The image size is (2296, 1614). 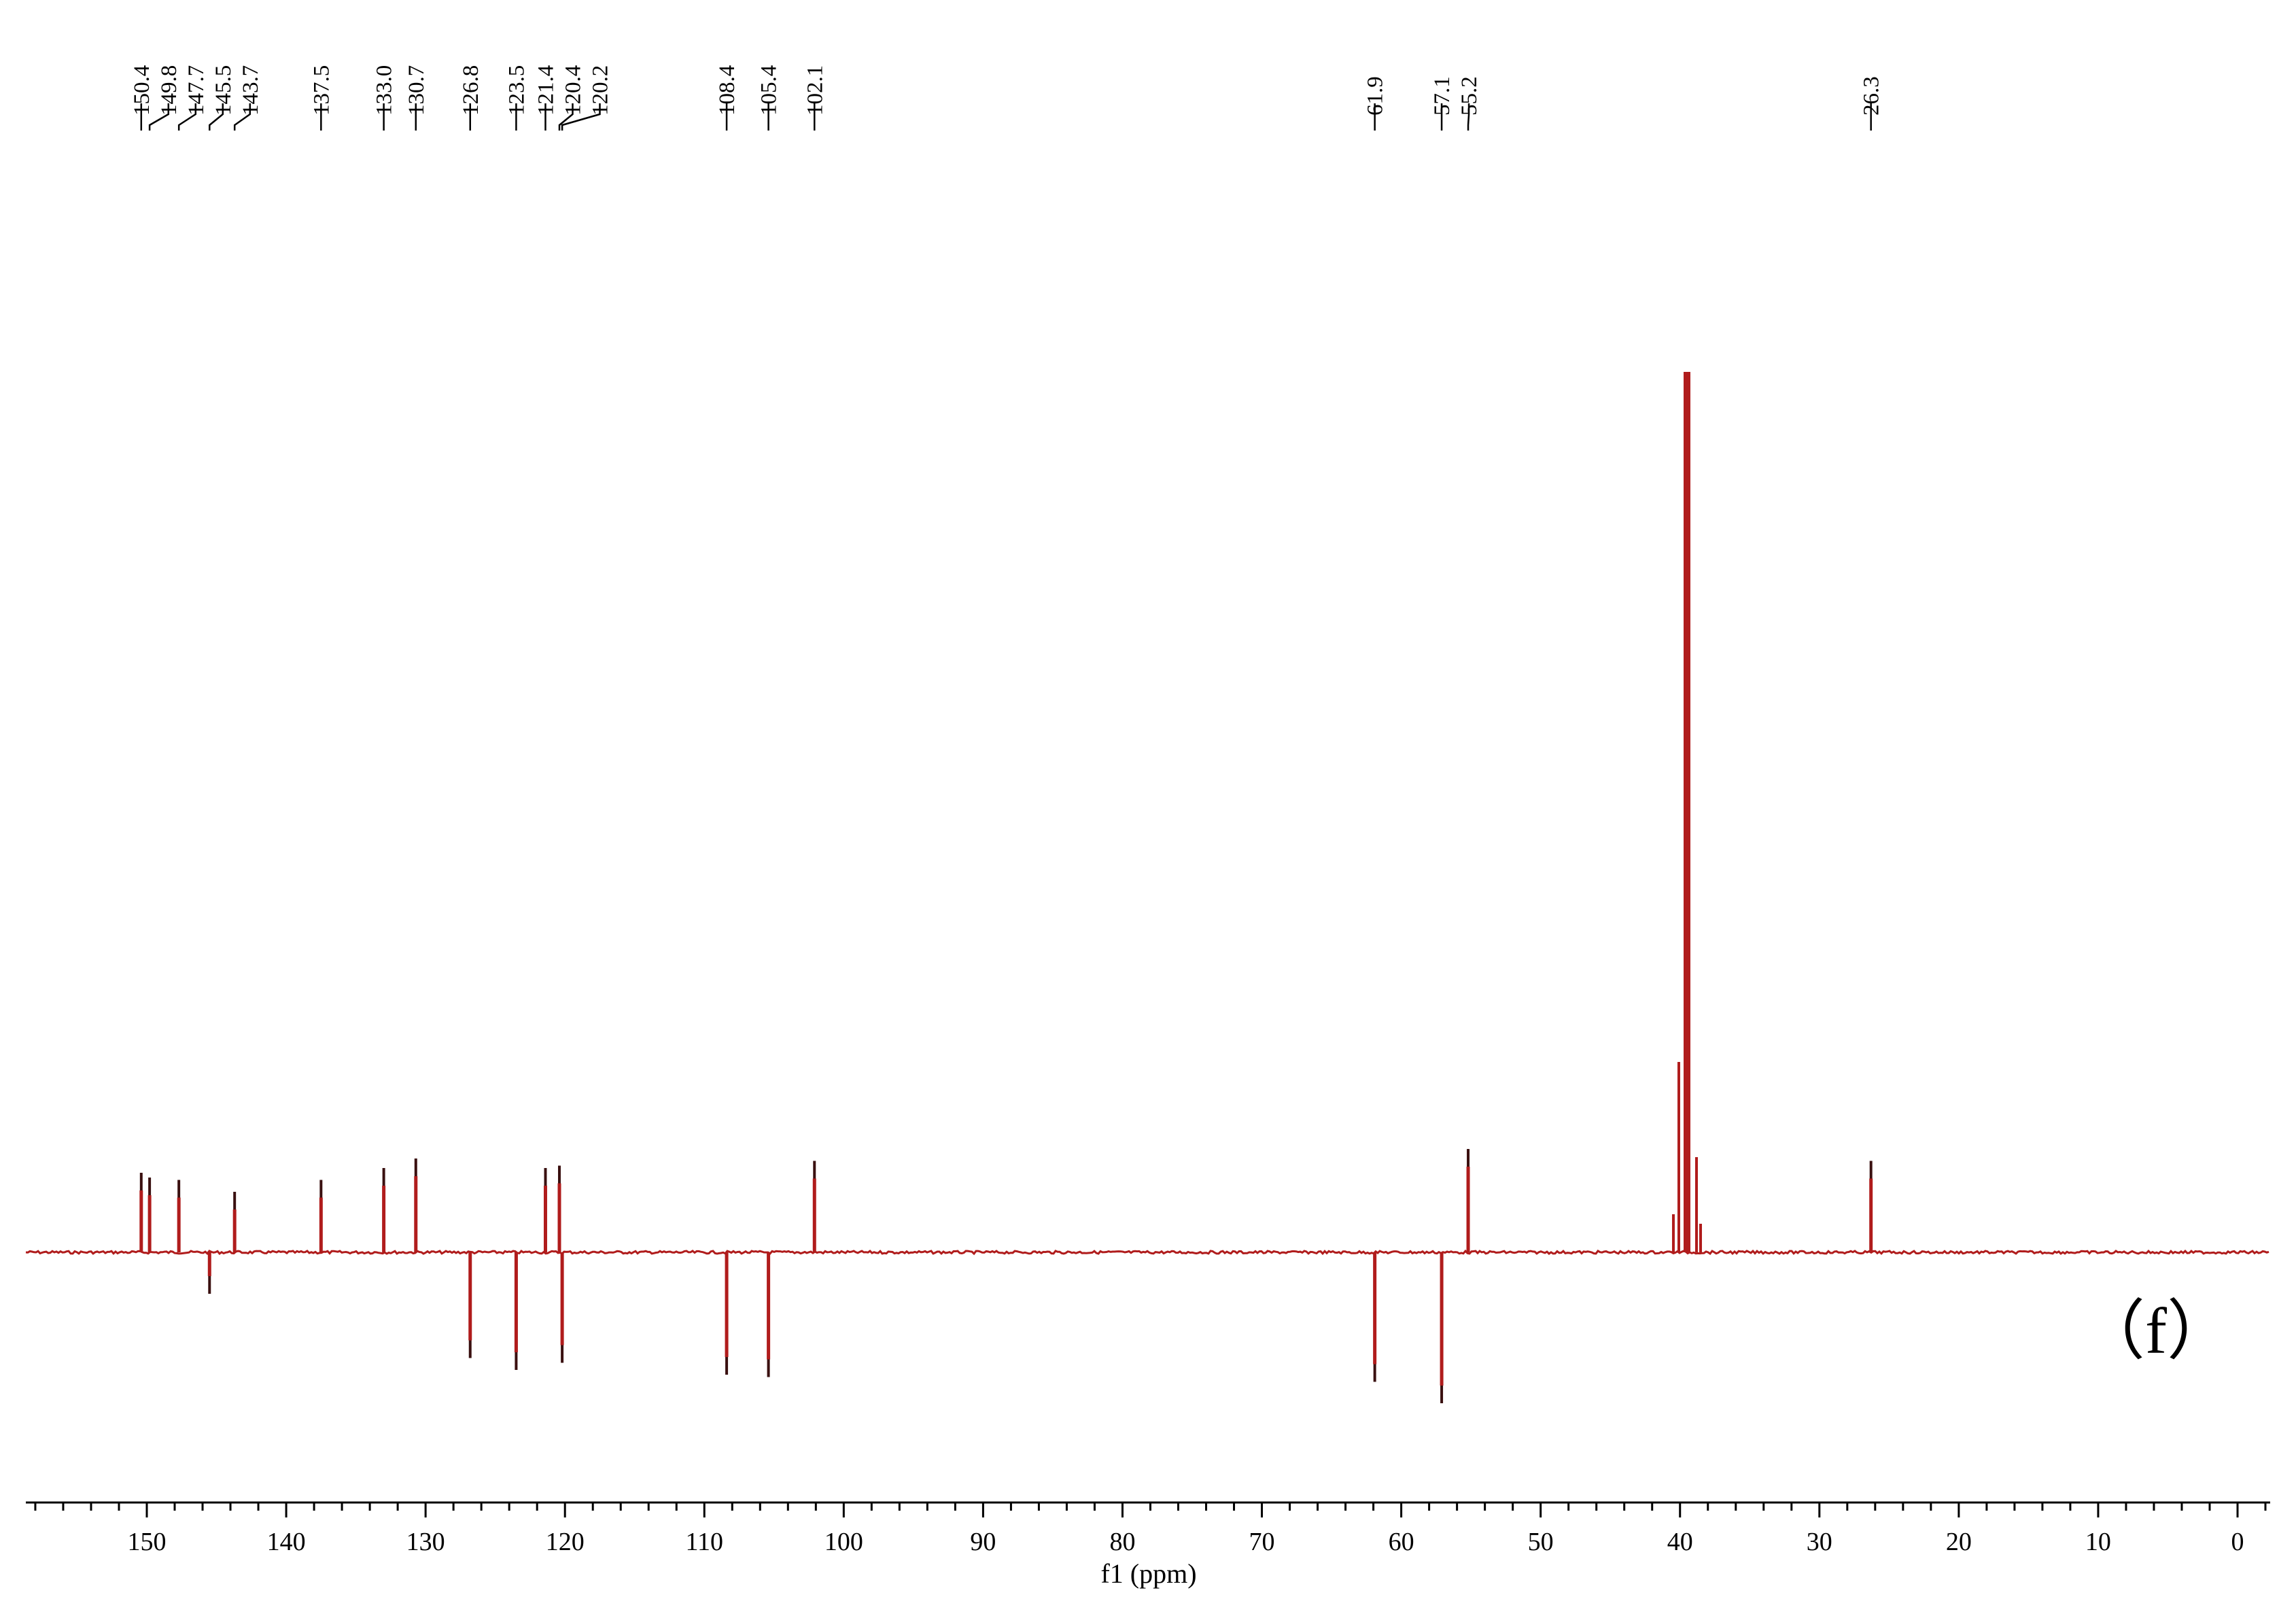 What do you see at coordinates (1262, 1542) in the screenshot?
I see `x-tick-label: 70` at bounding box center [1262, 1542].